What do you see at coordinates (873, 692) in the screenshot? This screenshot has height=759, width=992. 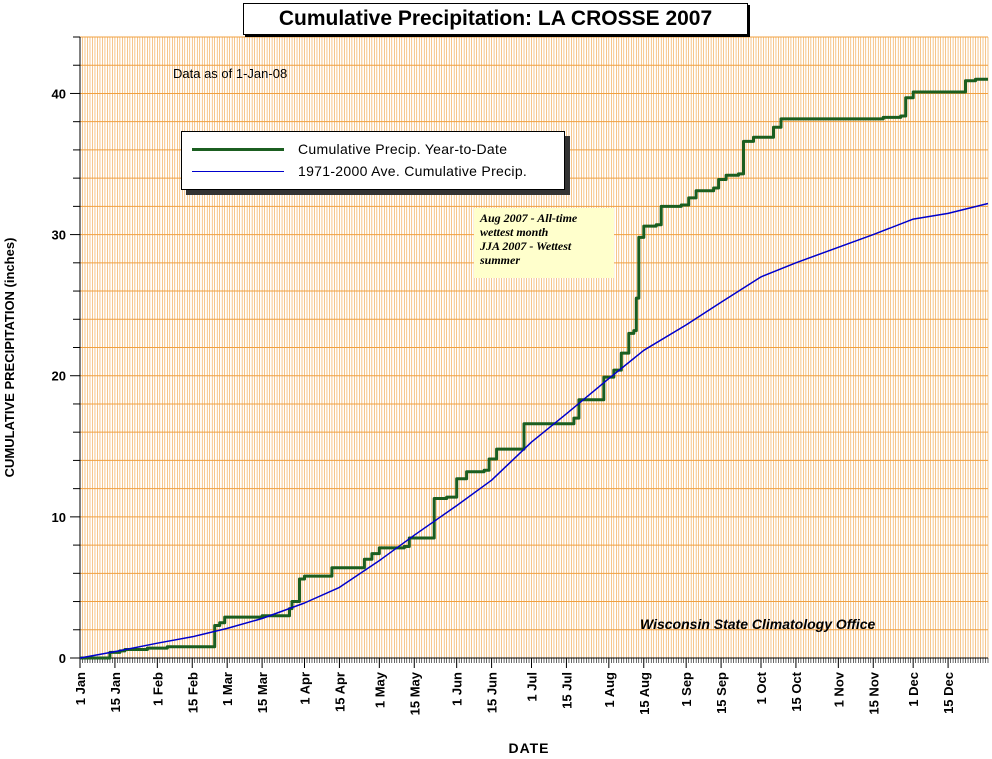 I see `x-tick-label: 15 Nov` at bounding box center [873, 692].